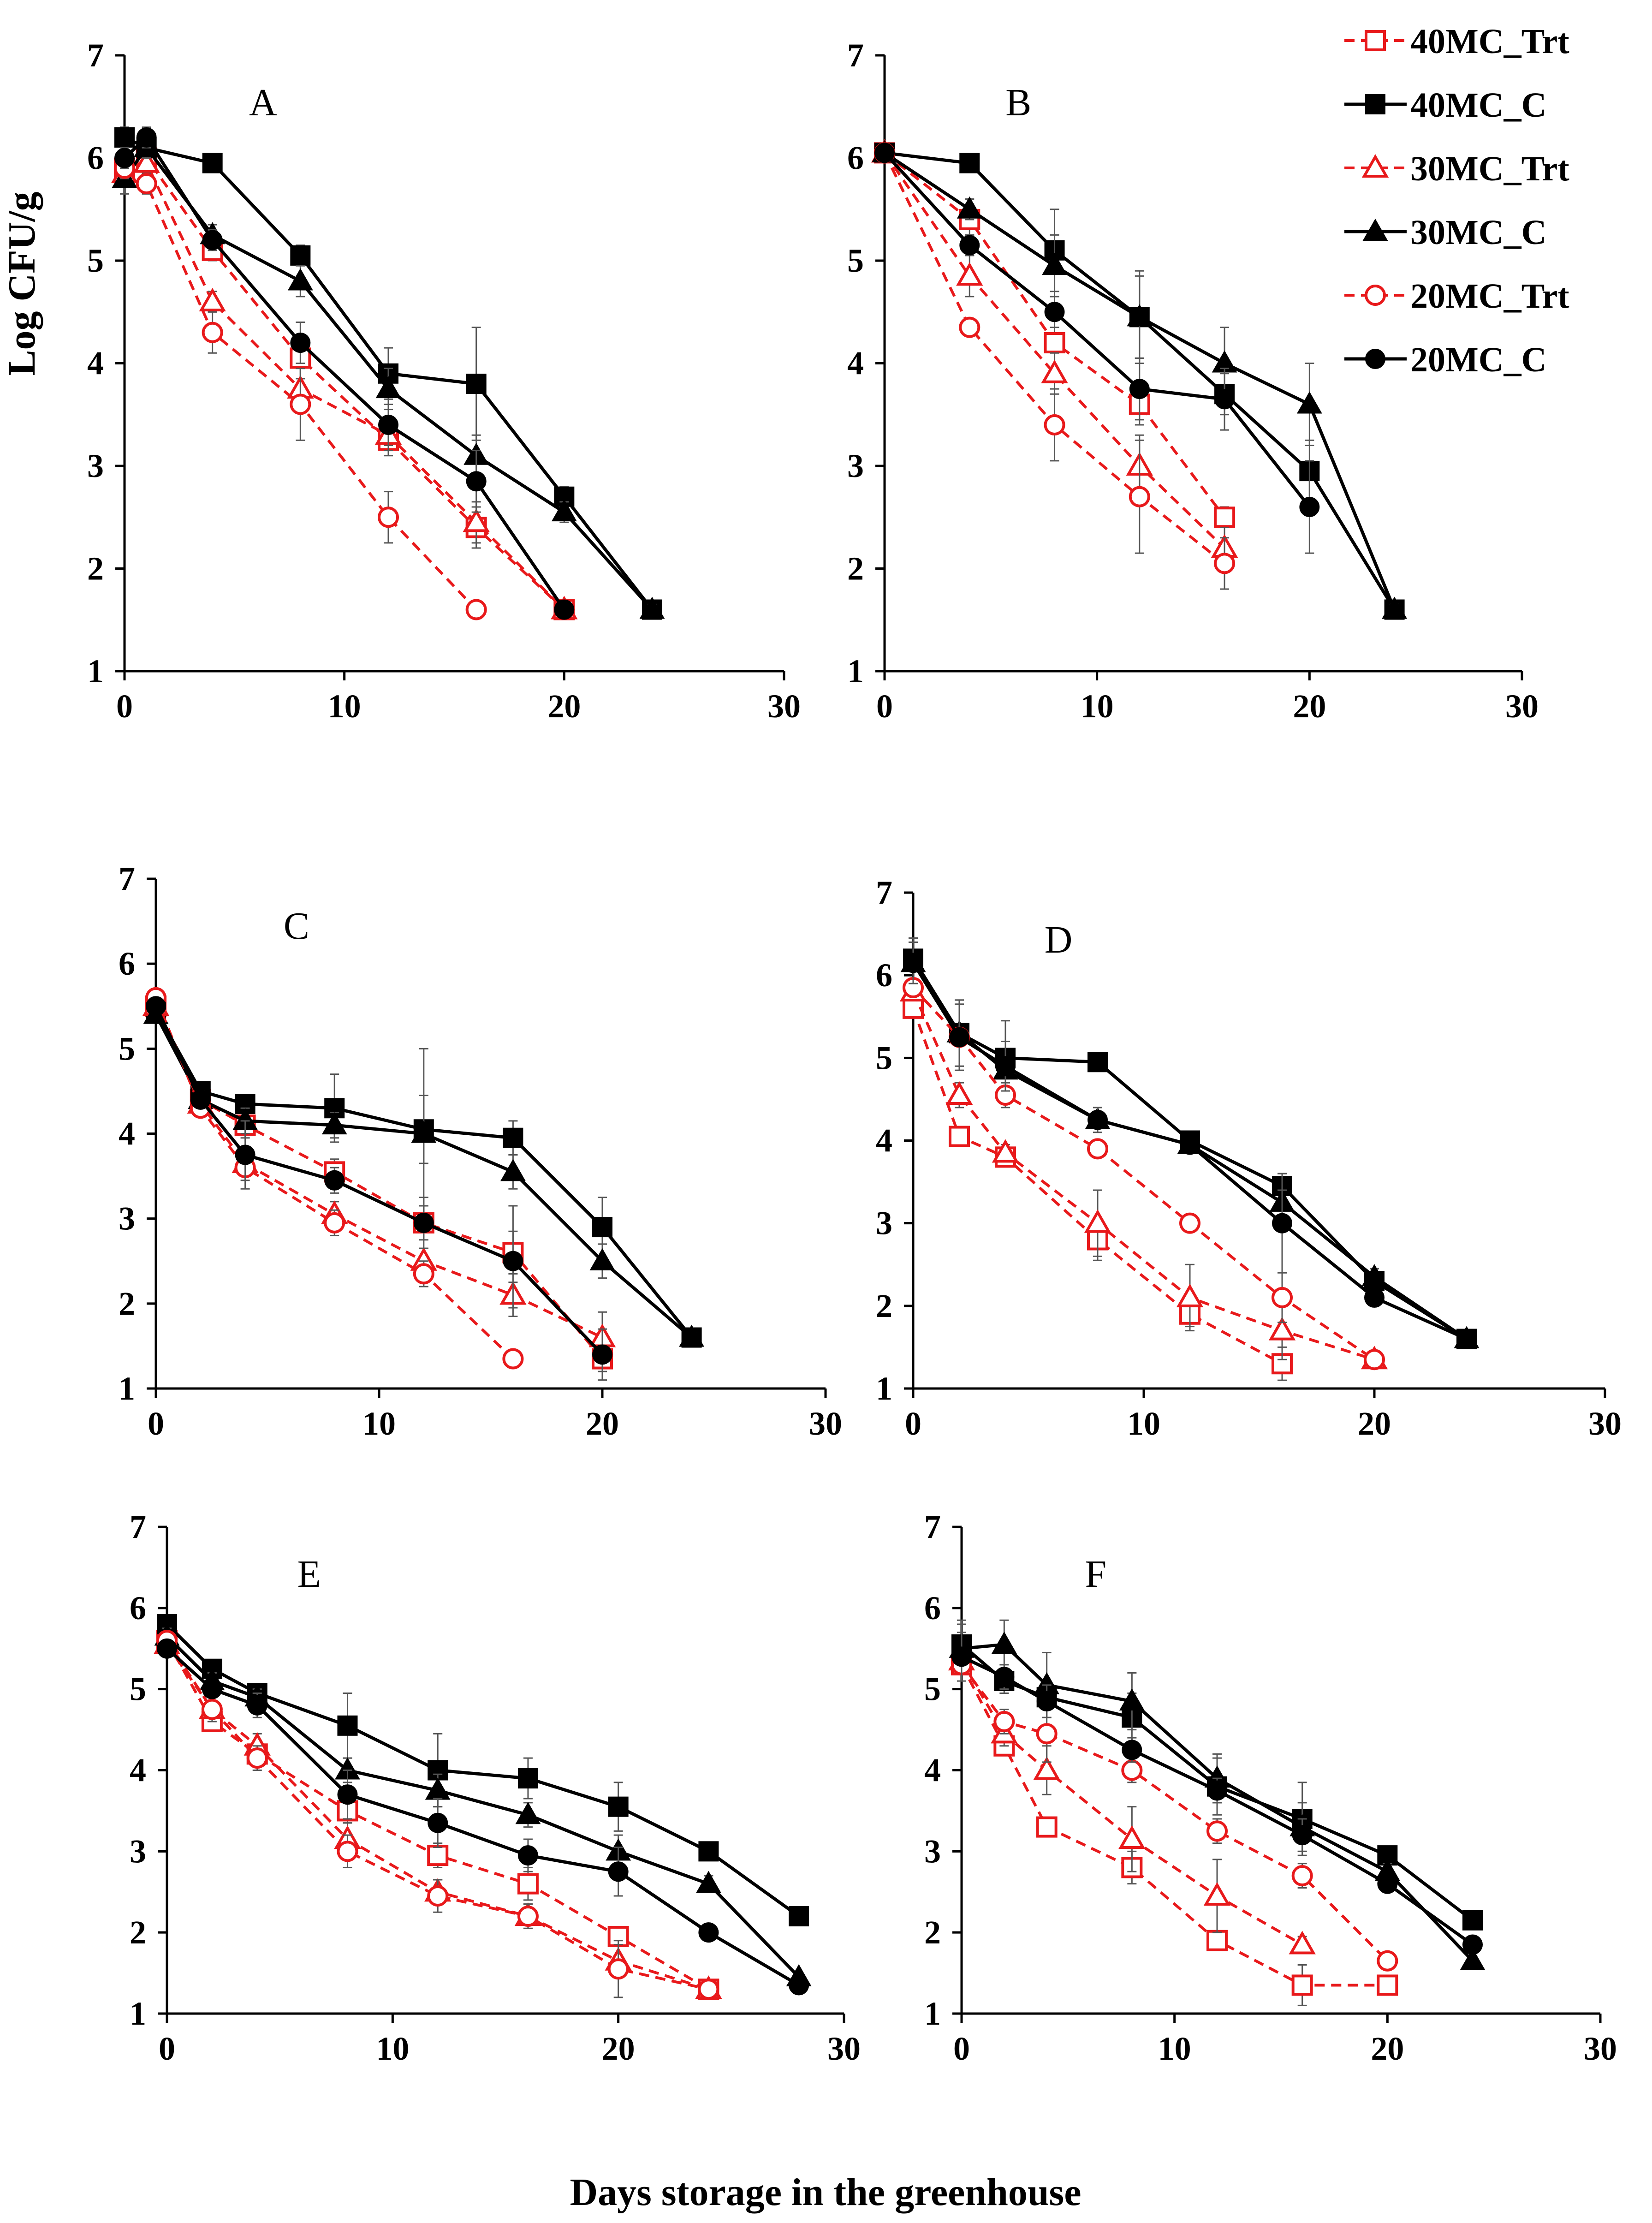  Describe the element at coordinates (1478, 105) in the screenshot. I see `legend-label: 40MC_C` at that location.